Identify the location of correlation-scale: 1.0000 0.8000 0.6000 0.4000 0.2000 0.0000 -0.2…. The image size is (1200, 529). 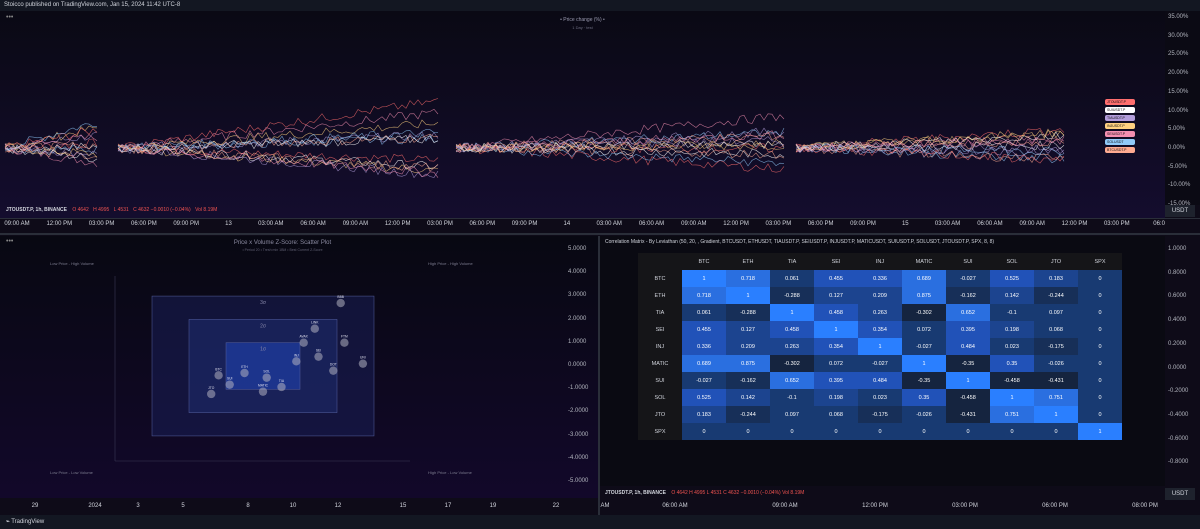
(1182, 361).